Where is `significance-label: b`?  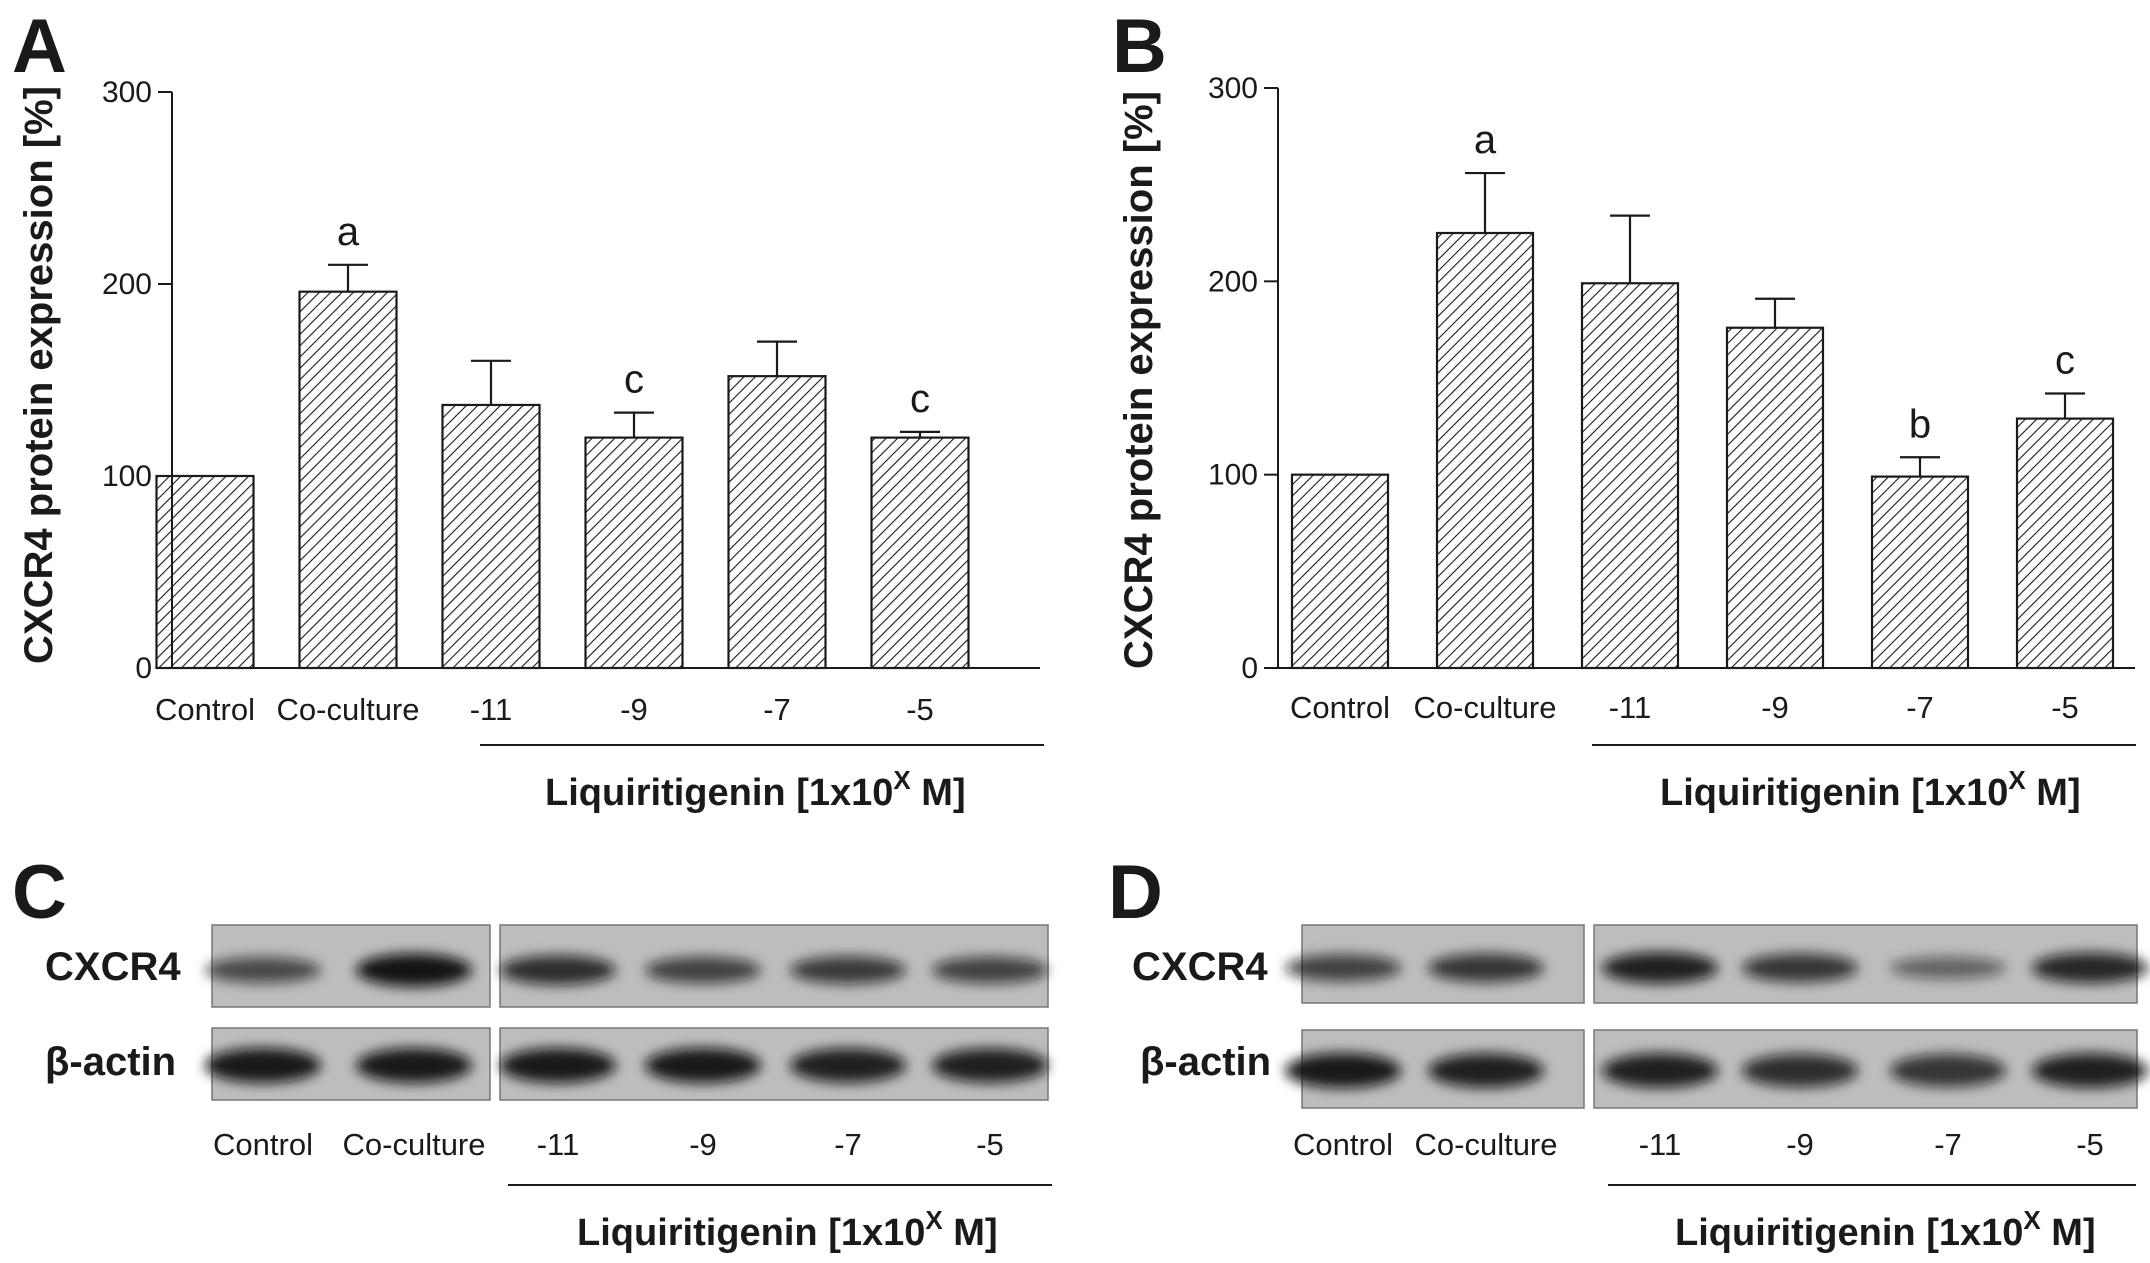 significance-label: b is located at coordinates (1920, 424).